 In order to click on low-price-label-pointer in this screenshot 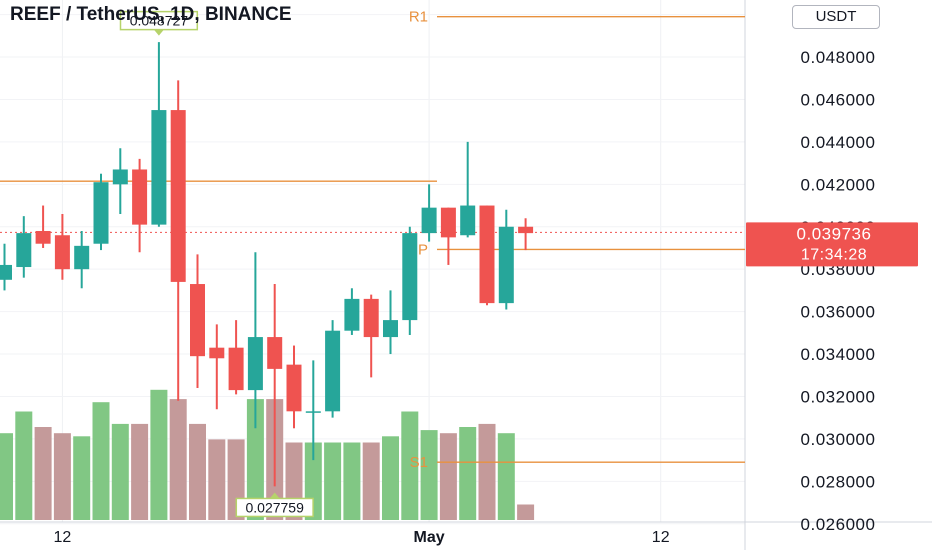, I will do `click(274, 495)`.